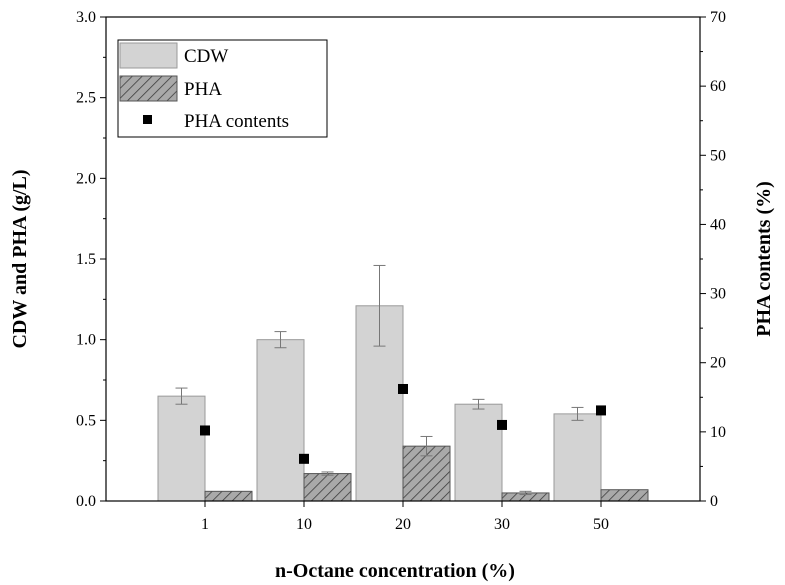  I want to click on y2-tick-label-4: 40, so click(718, 224).